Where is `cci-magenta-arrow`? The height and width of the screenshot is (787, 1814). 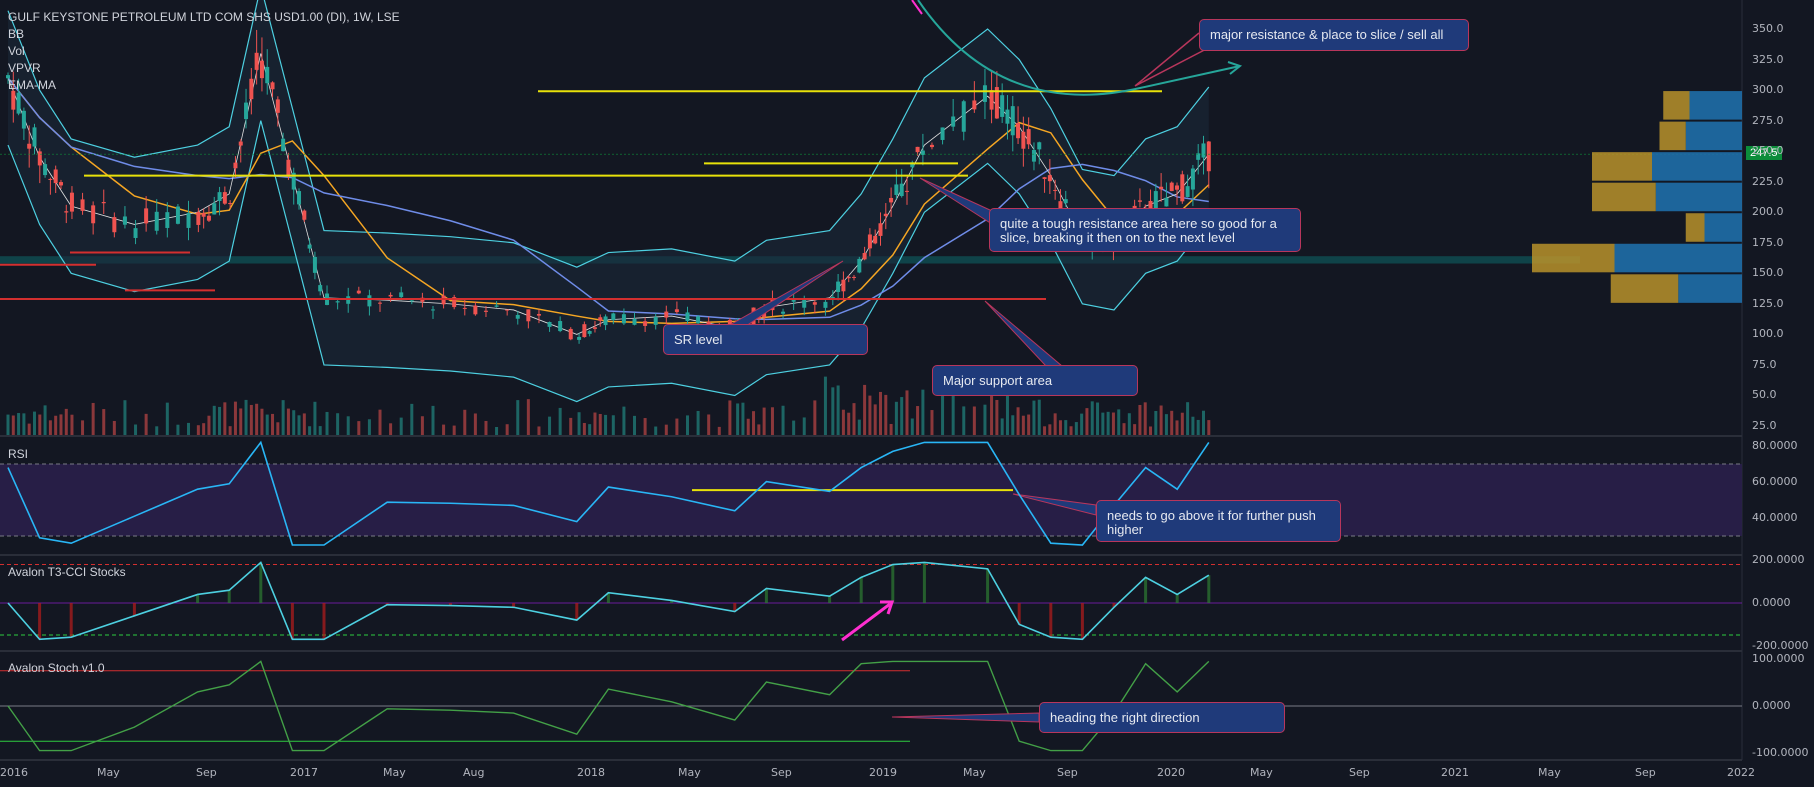
cci-magenta-arrow is located at coordinates (866, 622).